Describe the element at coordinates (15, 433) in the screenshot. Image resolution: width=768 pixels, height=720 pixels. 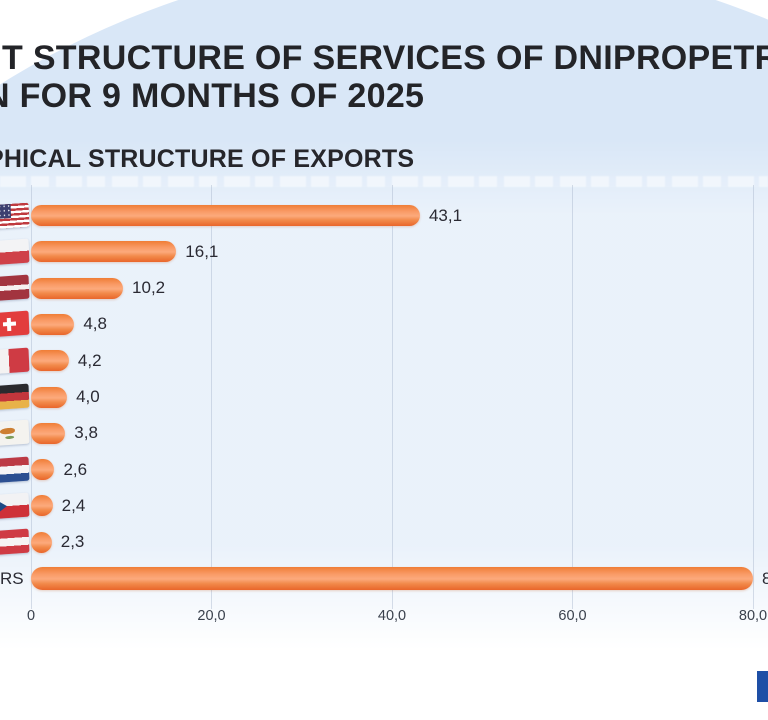
I see `cyprus-flag` at that location.